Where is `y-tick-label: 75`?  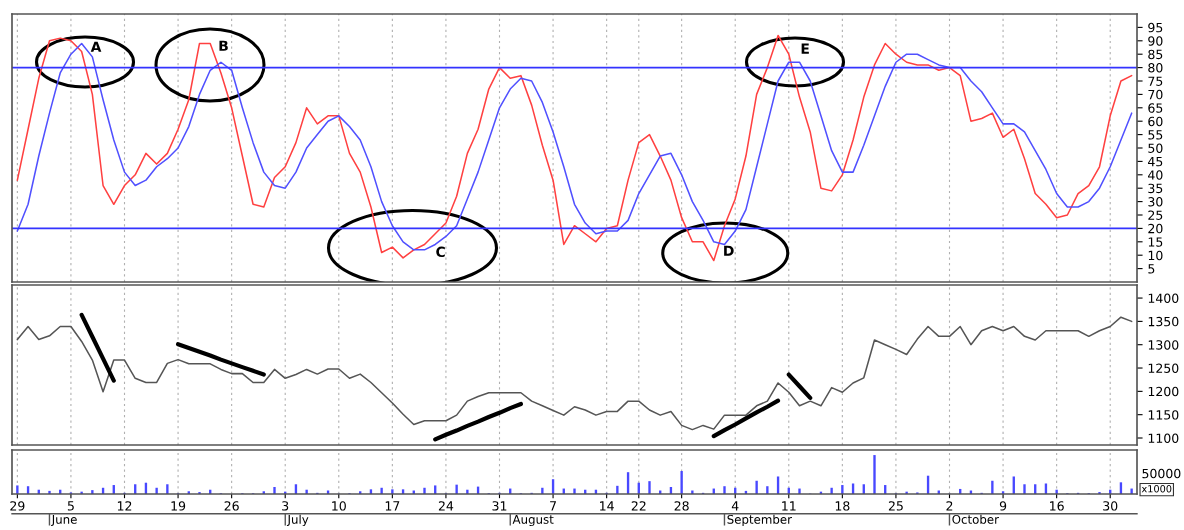 y-tick-label: 75 is located at coordinates (1155, 81).